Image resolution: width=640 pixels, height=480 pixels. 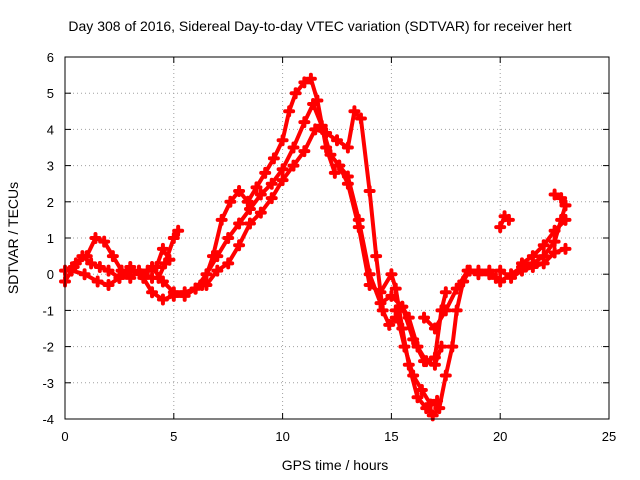 What do you see at coordinates (282, 436) in the screenshot?
I see `x-tick-label: 10` at bounding box center [282, 436].